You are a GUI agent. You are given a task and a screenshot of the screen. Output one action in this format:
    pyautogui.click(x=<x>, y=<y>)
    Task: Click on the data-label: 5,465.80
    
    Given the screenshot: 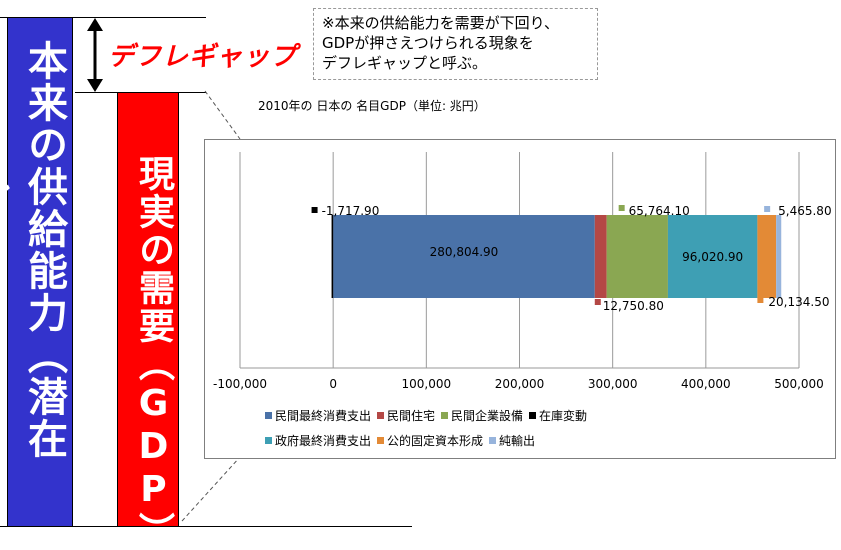 What is the action you would take?
    pyautogui.click(x=804, y=211)
    